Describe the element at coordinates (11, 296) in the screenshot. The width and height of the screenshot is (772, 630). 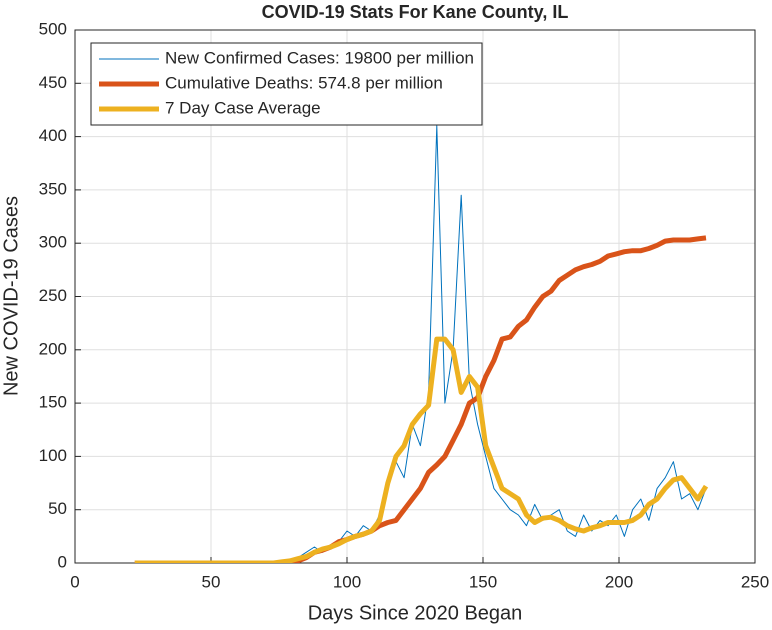
I see `y-axis-label: New COVID-19 Cases` at that location.